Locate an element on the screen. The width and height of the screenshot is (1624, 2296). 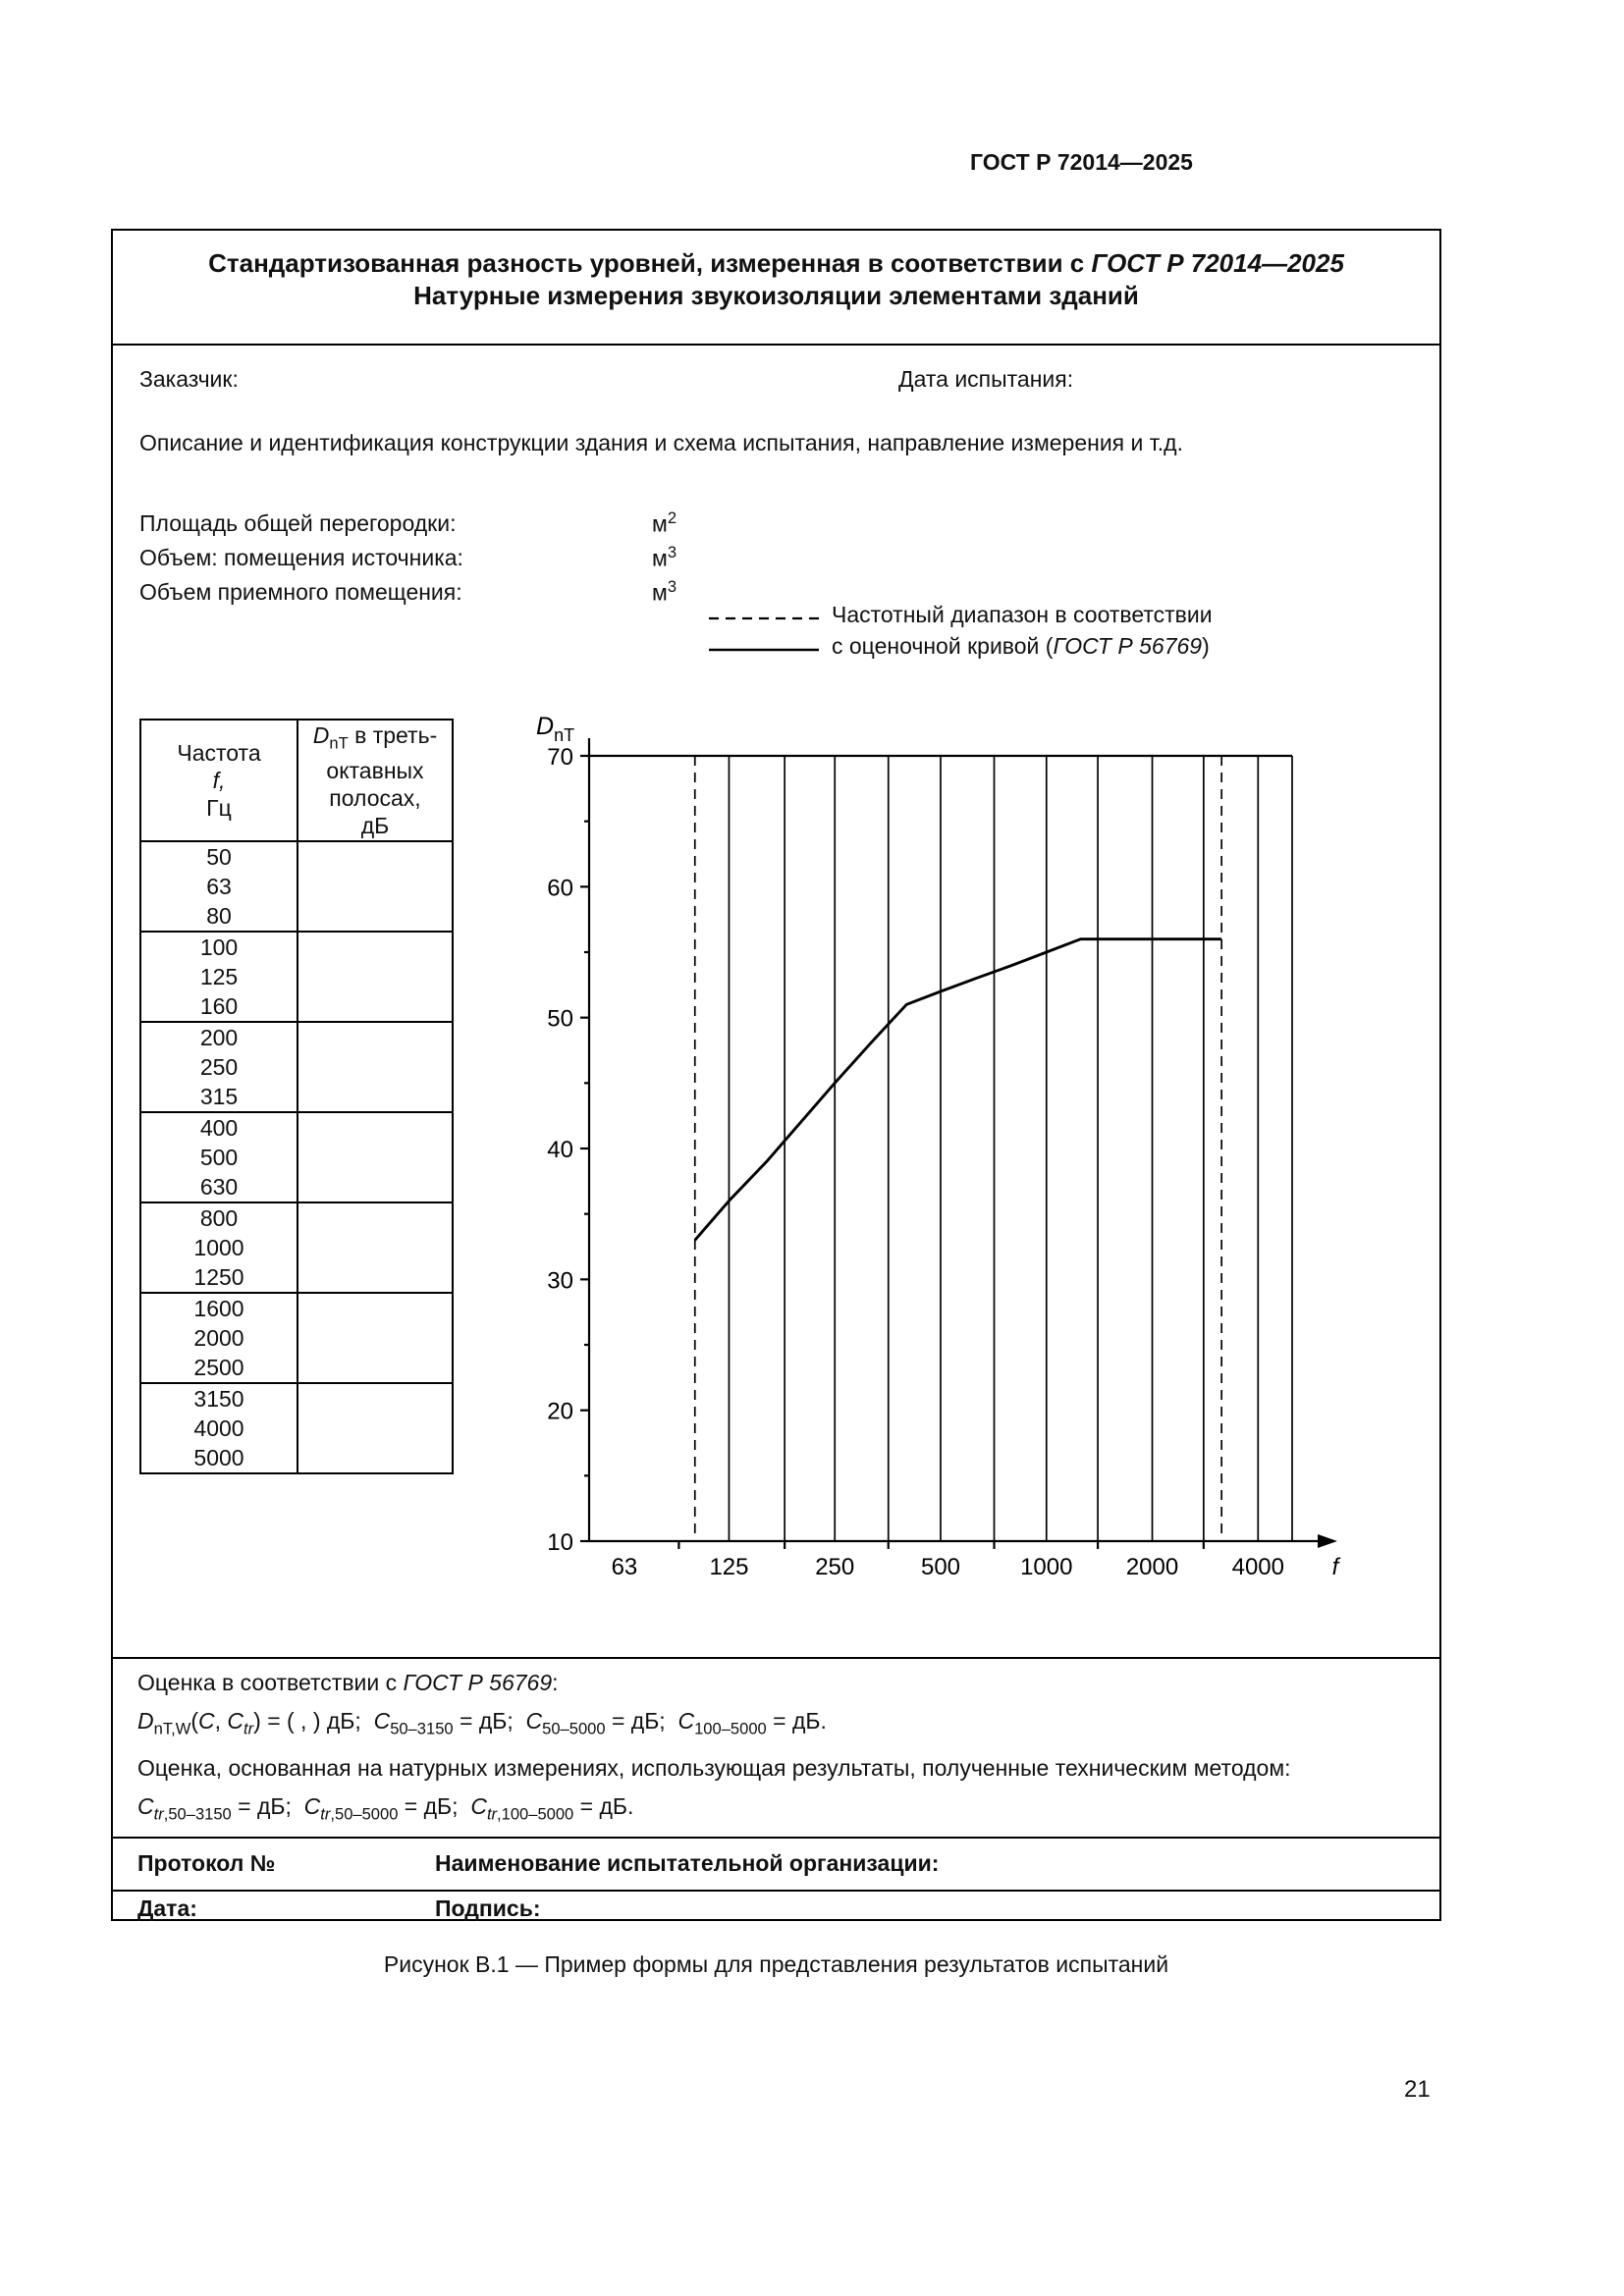
frequency-row: 50 is located at coordinates (296, 856).